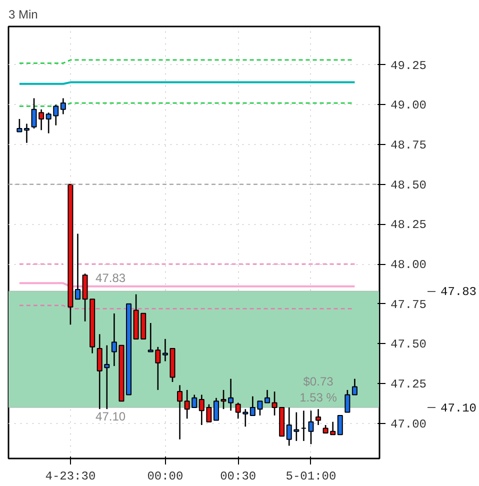 The width and height of the screenshot is (479, 486). I want to click on y-tick-label: 48.75, so click(408, 145).